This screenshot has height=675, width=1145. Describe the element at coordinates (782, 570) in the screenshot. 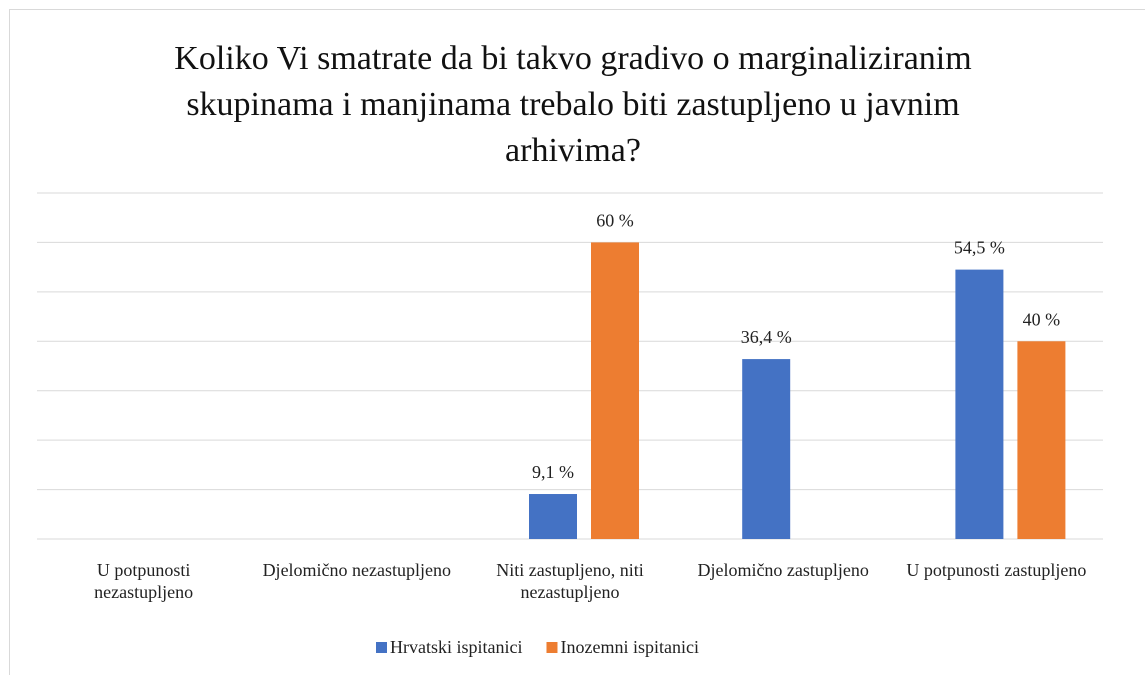

I see `x-tick-label: Djelomično zastupljeno` at that location.